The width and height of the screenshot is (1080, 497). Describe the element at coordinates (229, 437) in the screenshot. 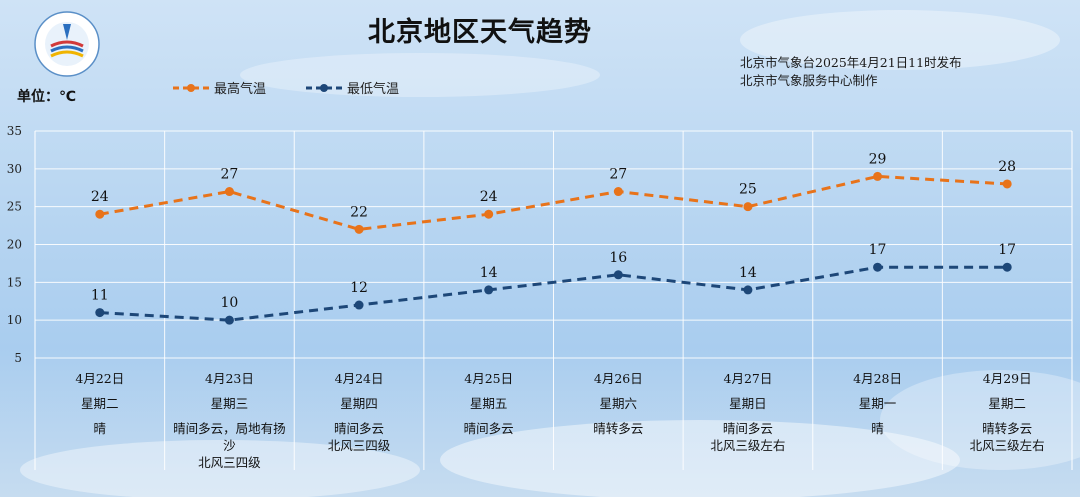

I see `day-weather: 晴间多云，局地有扬沙` at that location.